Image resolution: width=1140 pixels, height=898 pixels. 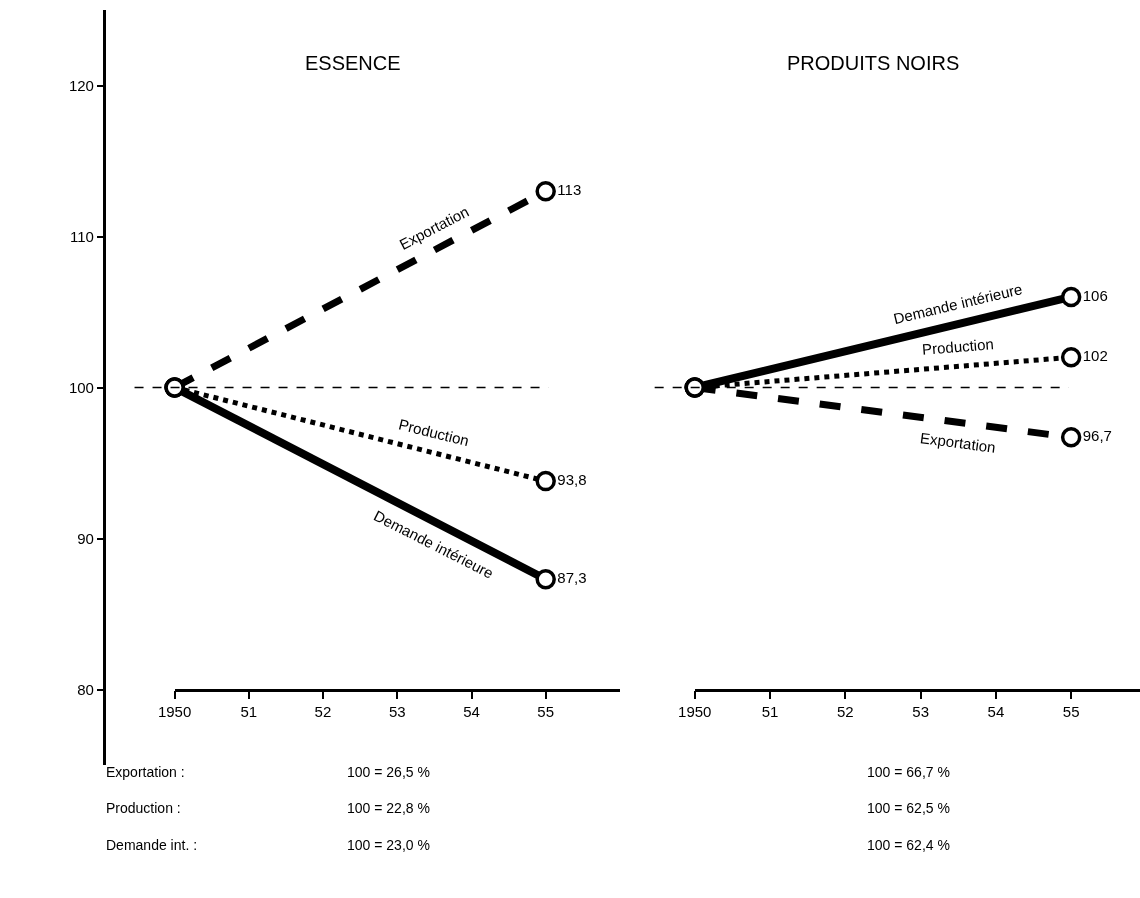 I want to click on annotation: 100 = 26,5 %, so click(x=388, y=772).